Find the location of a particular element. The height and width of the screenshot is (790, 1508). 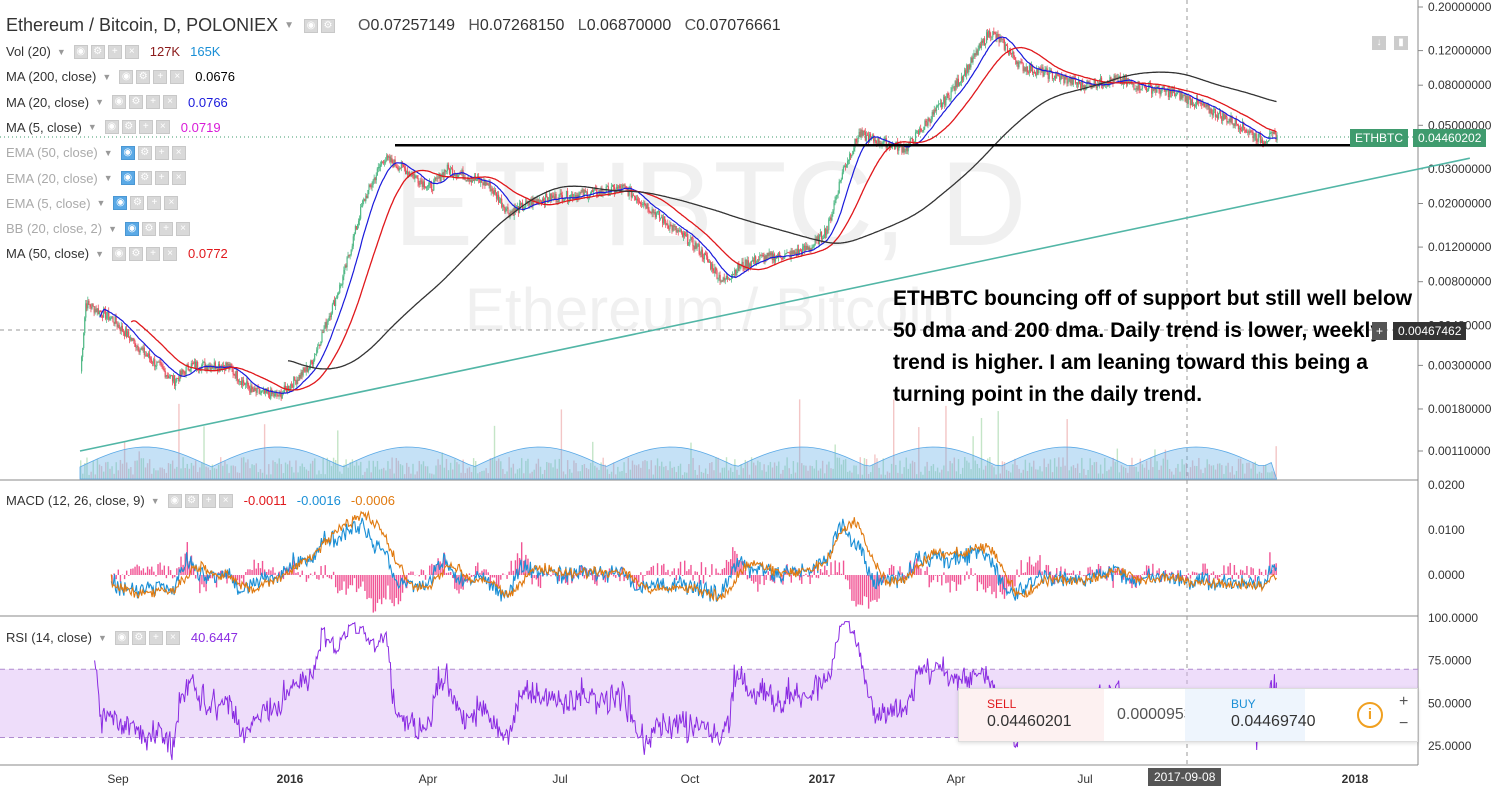

indicator-name: MA (20, close) is located at coordinates (48, 102).